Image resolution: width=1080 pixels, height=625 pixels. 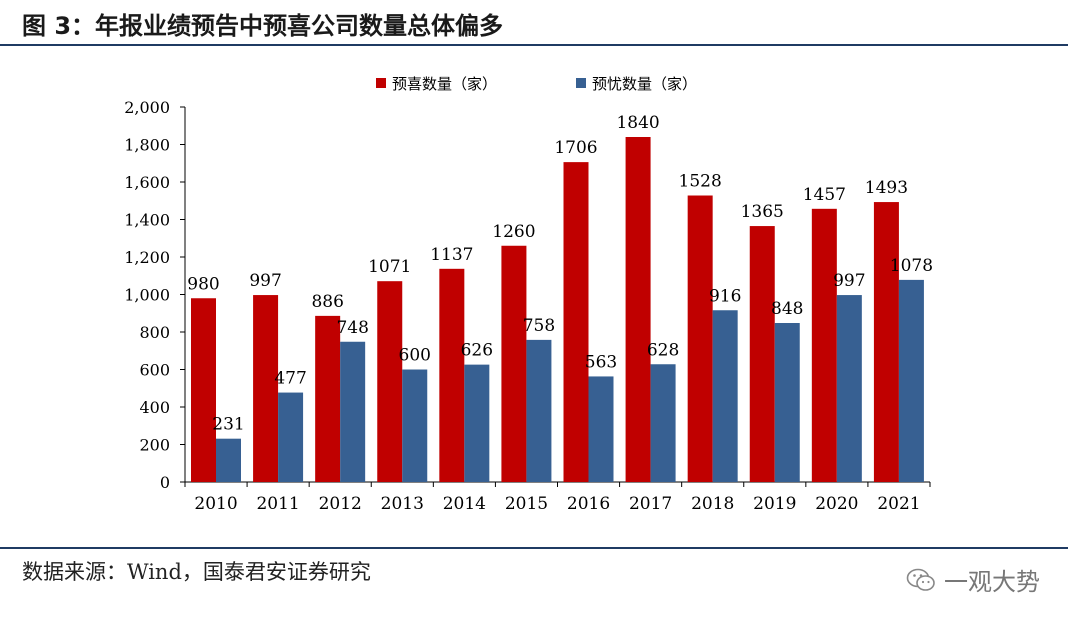 What do you see at coordinates (147, 220) in the screenshot?
I see `y-tick-label: 1,400` at bounding box center [147, 220].